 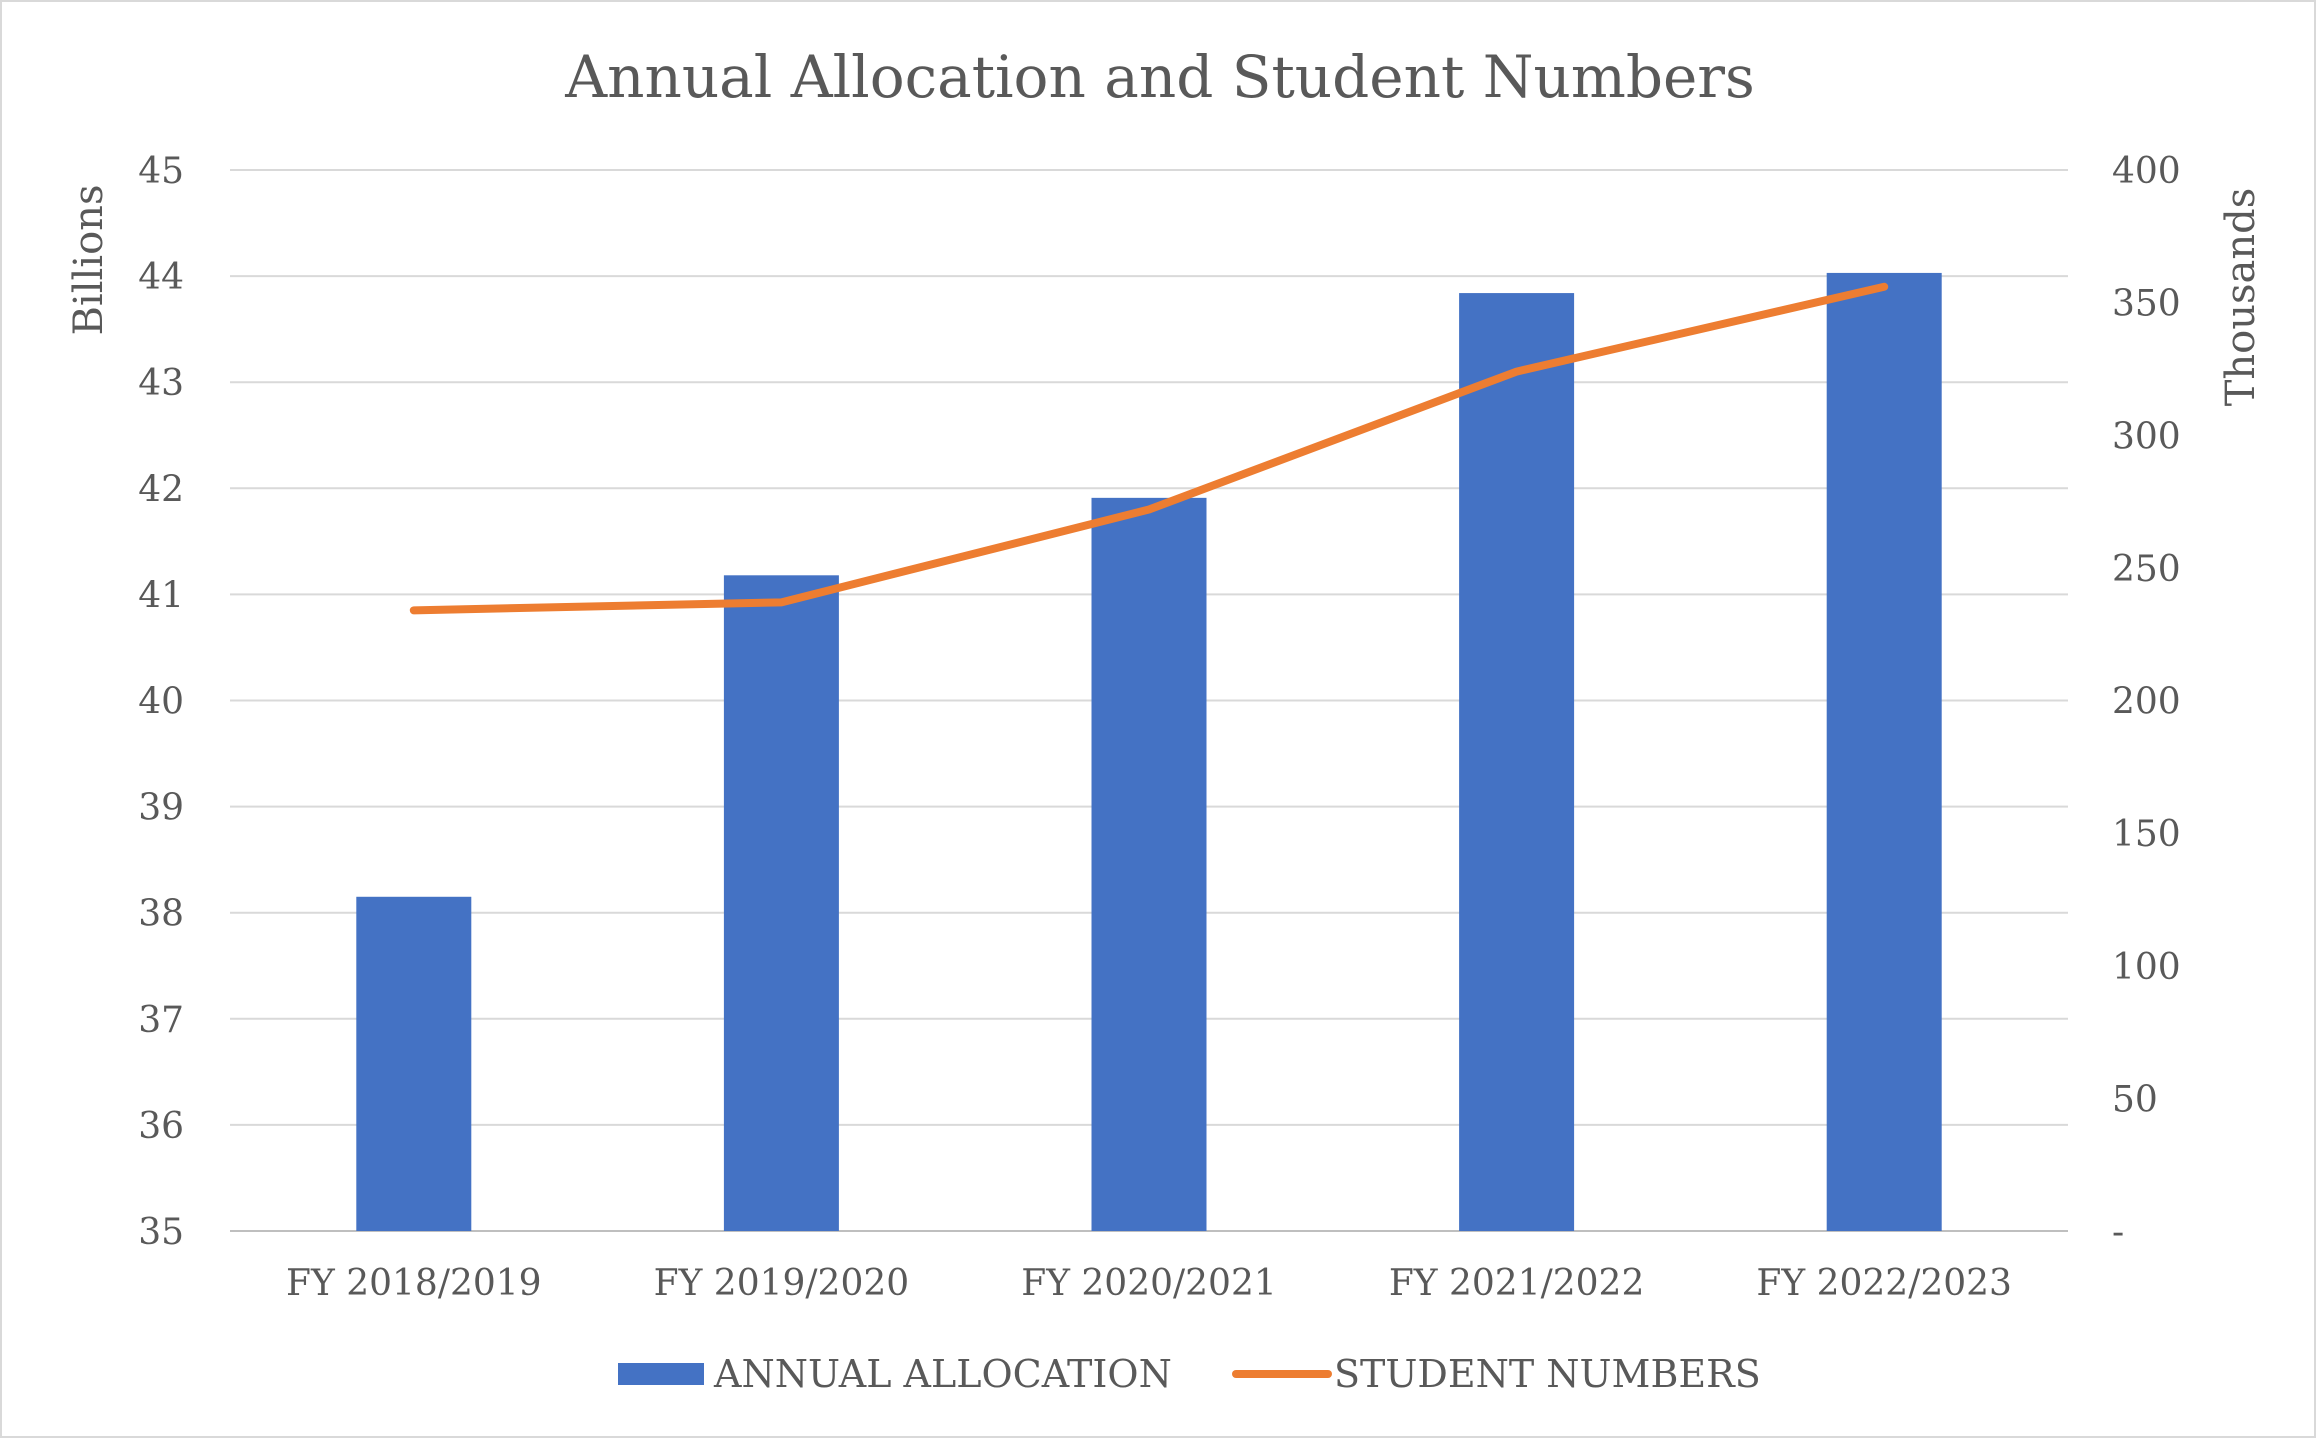 I want to click on x-tick-label: FY 2019/2020, so click(x=782, y=1283).